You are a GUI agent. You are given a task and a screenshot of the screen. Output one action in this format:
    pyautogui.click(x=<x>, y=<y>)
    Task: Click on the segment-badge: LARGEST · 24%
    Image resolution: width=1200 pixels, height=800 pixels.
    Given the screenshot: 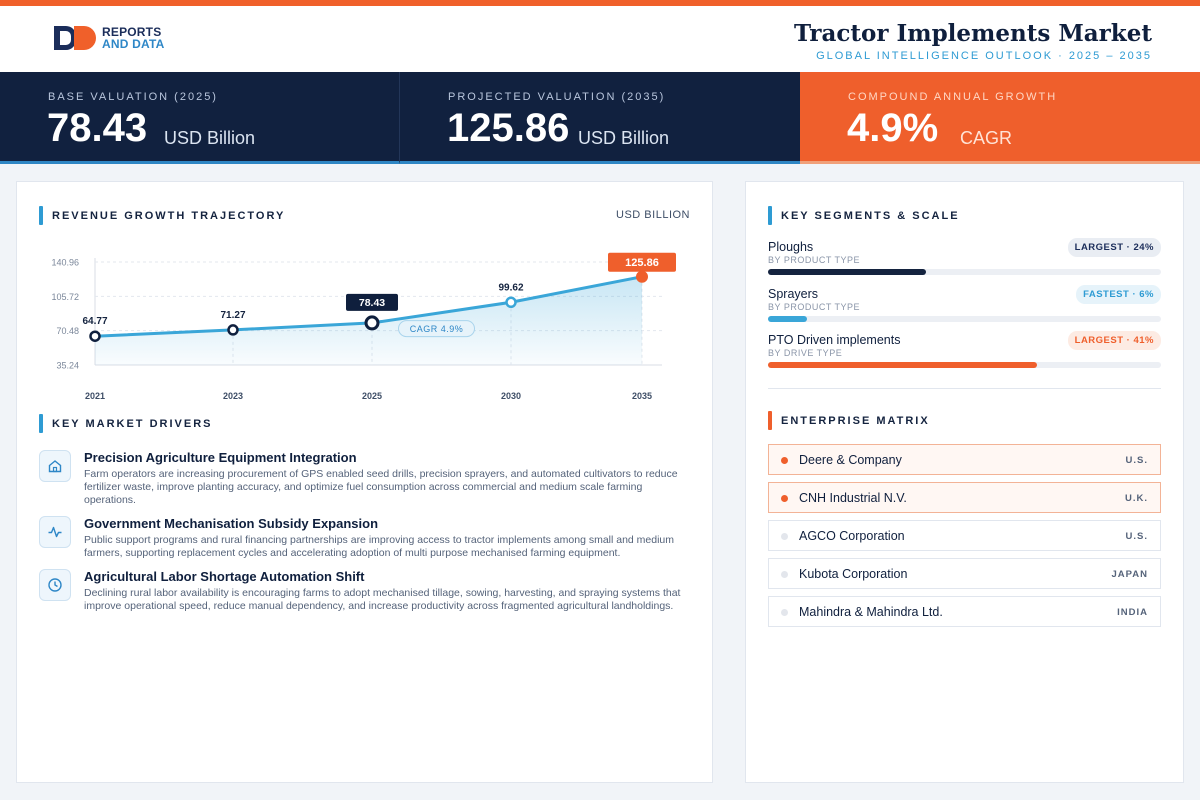 What is the action you would take?
    pyautogui.click(x=1114, y=247)
    